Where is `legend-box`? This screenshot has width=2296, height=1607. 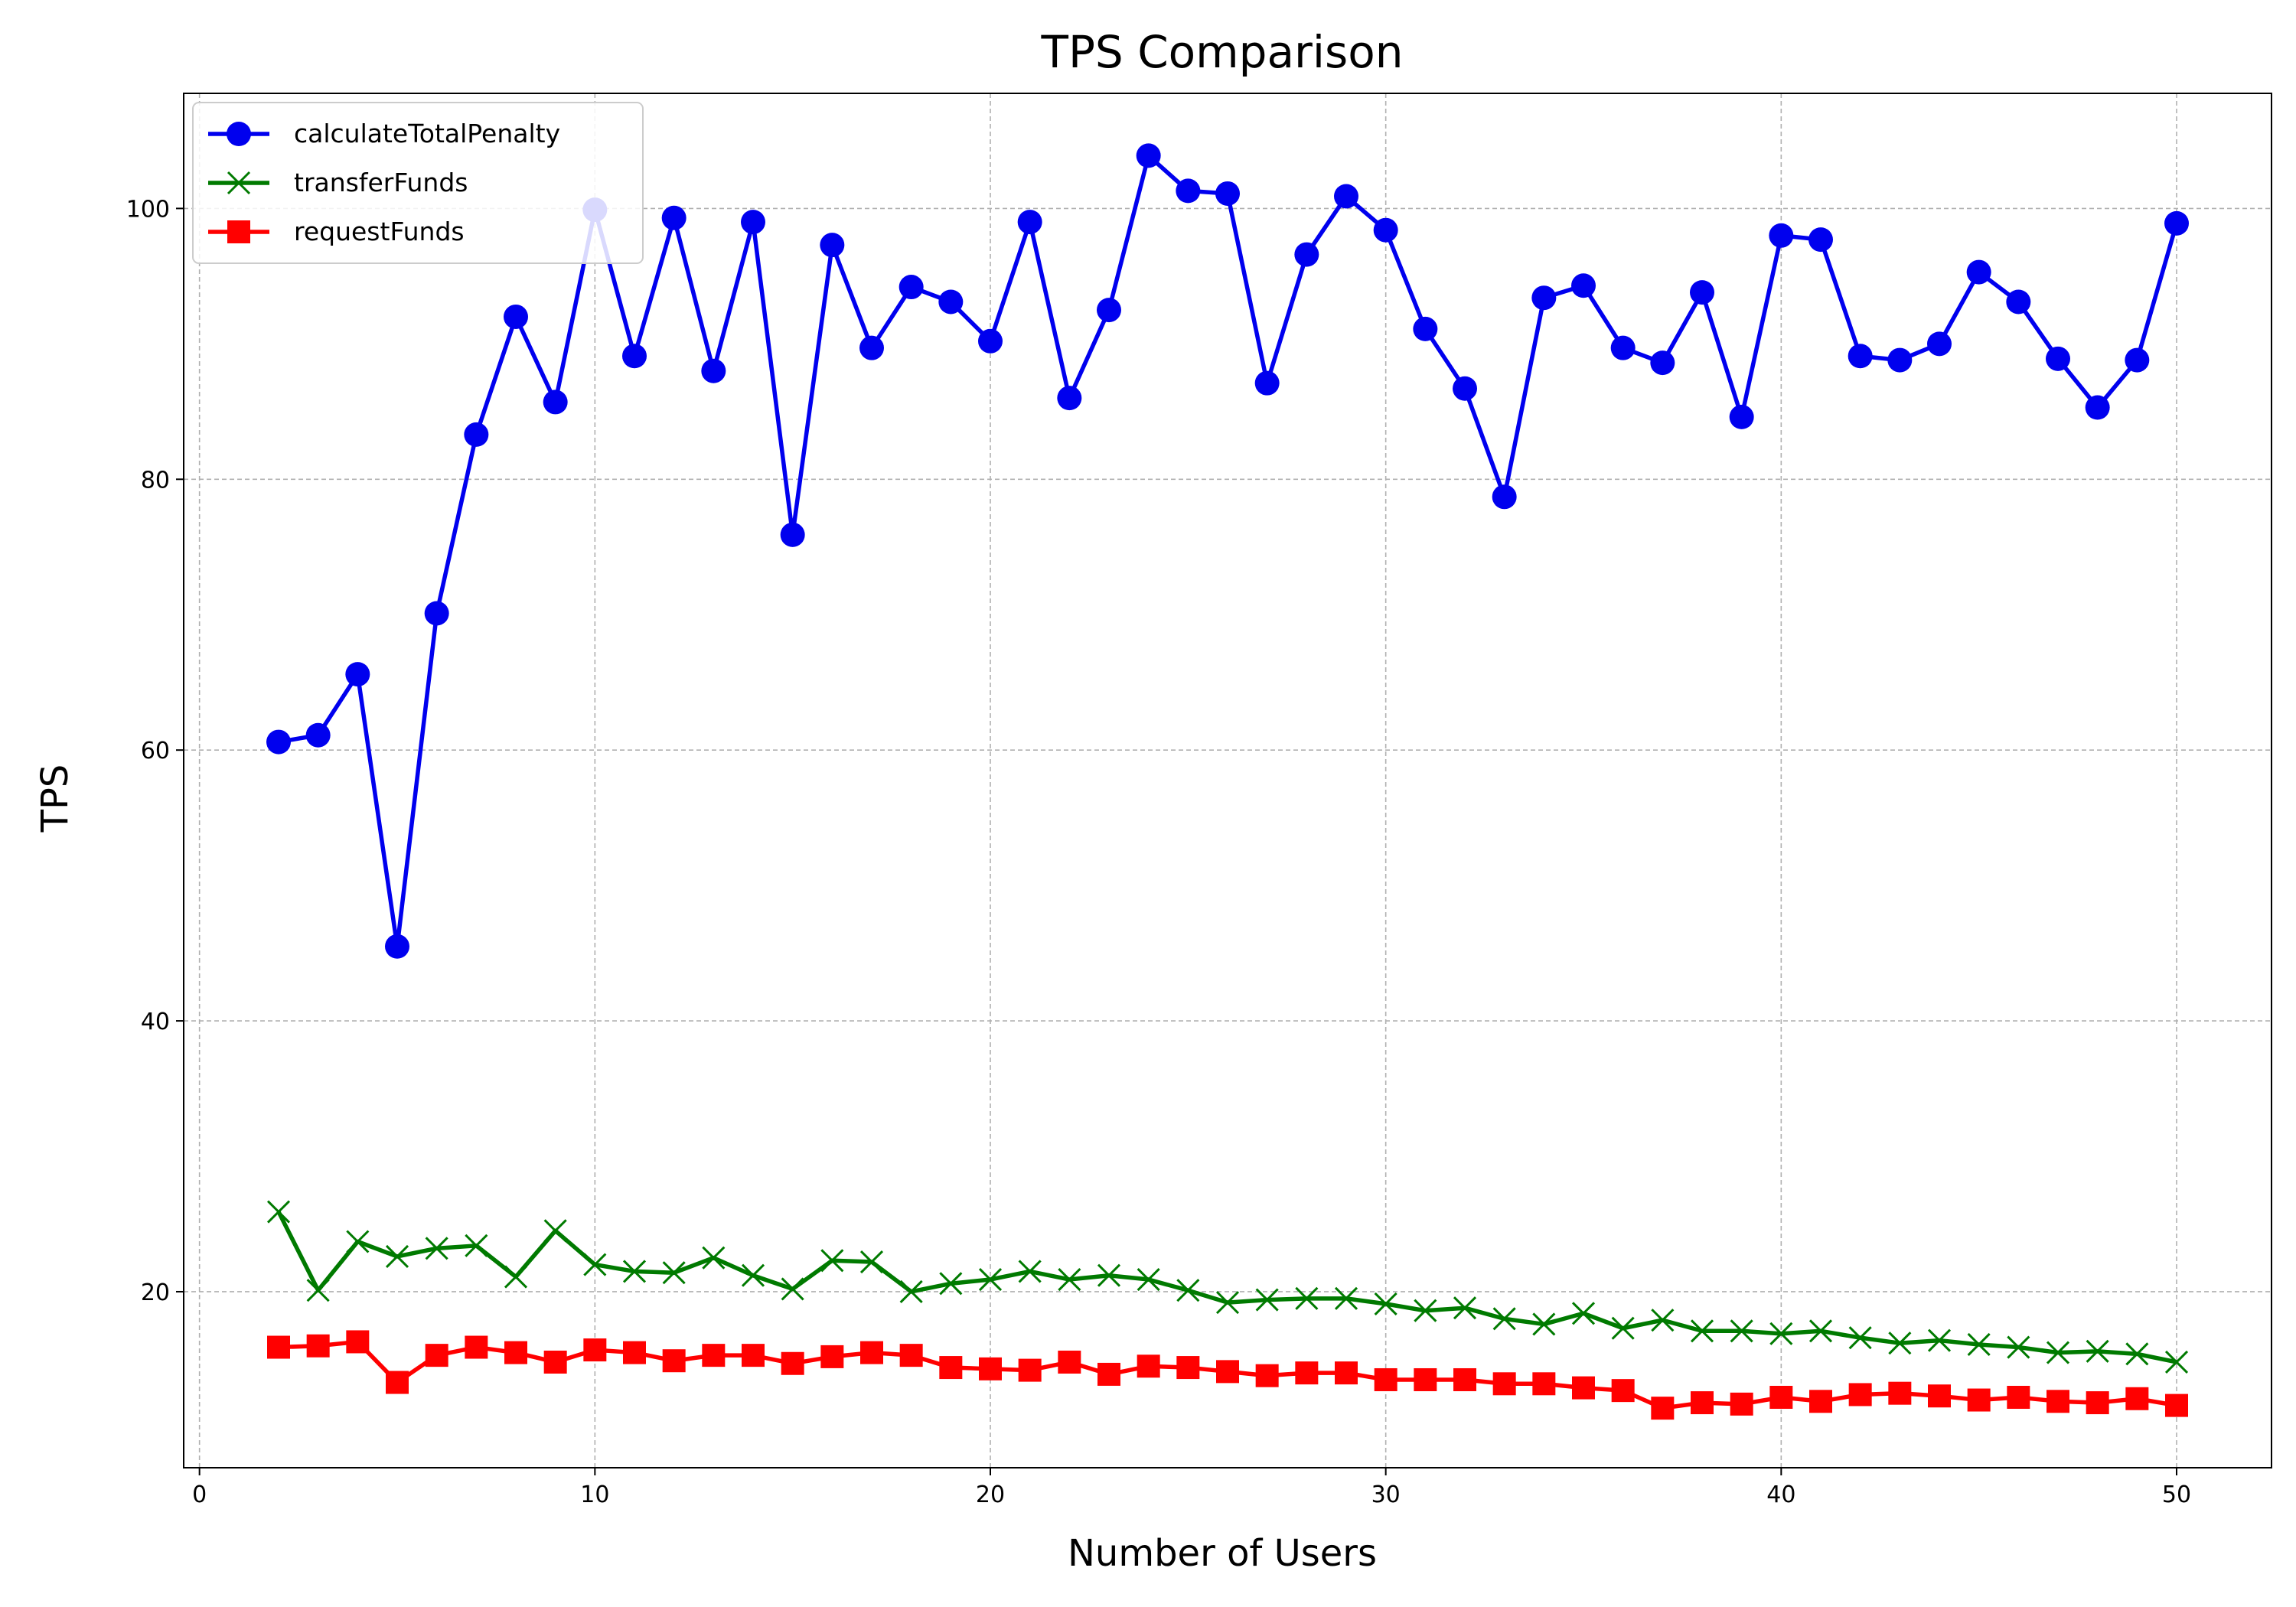 legend-box is located at coordinates (418, 183).